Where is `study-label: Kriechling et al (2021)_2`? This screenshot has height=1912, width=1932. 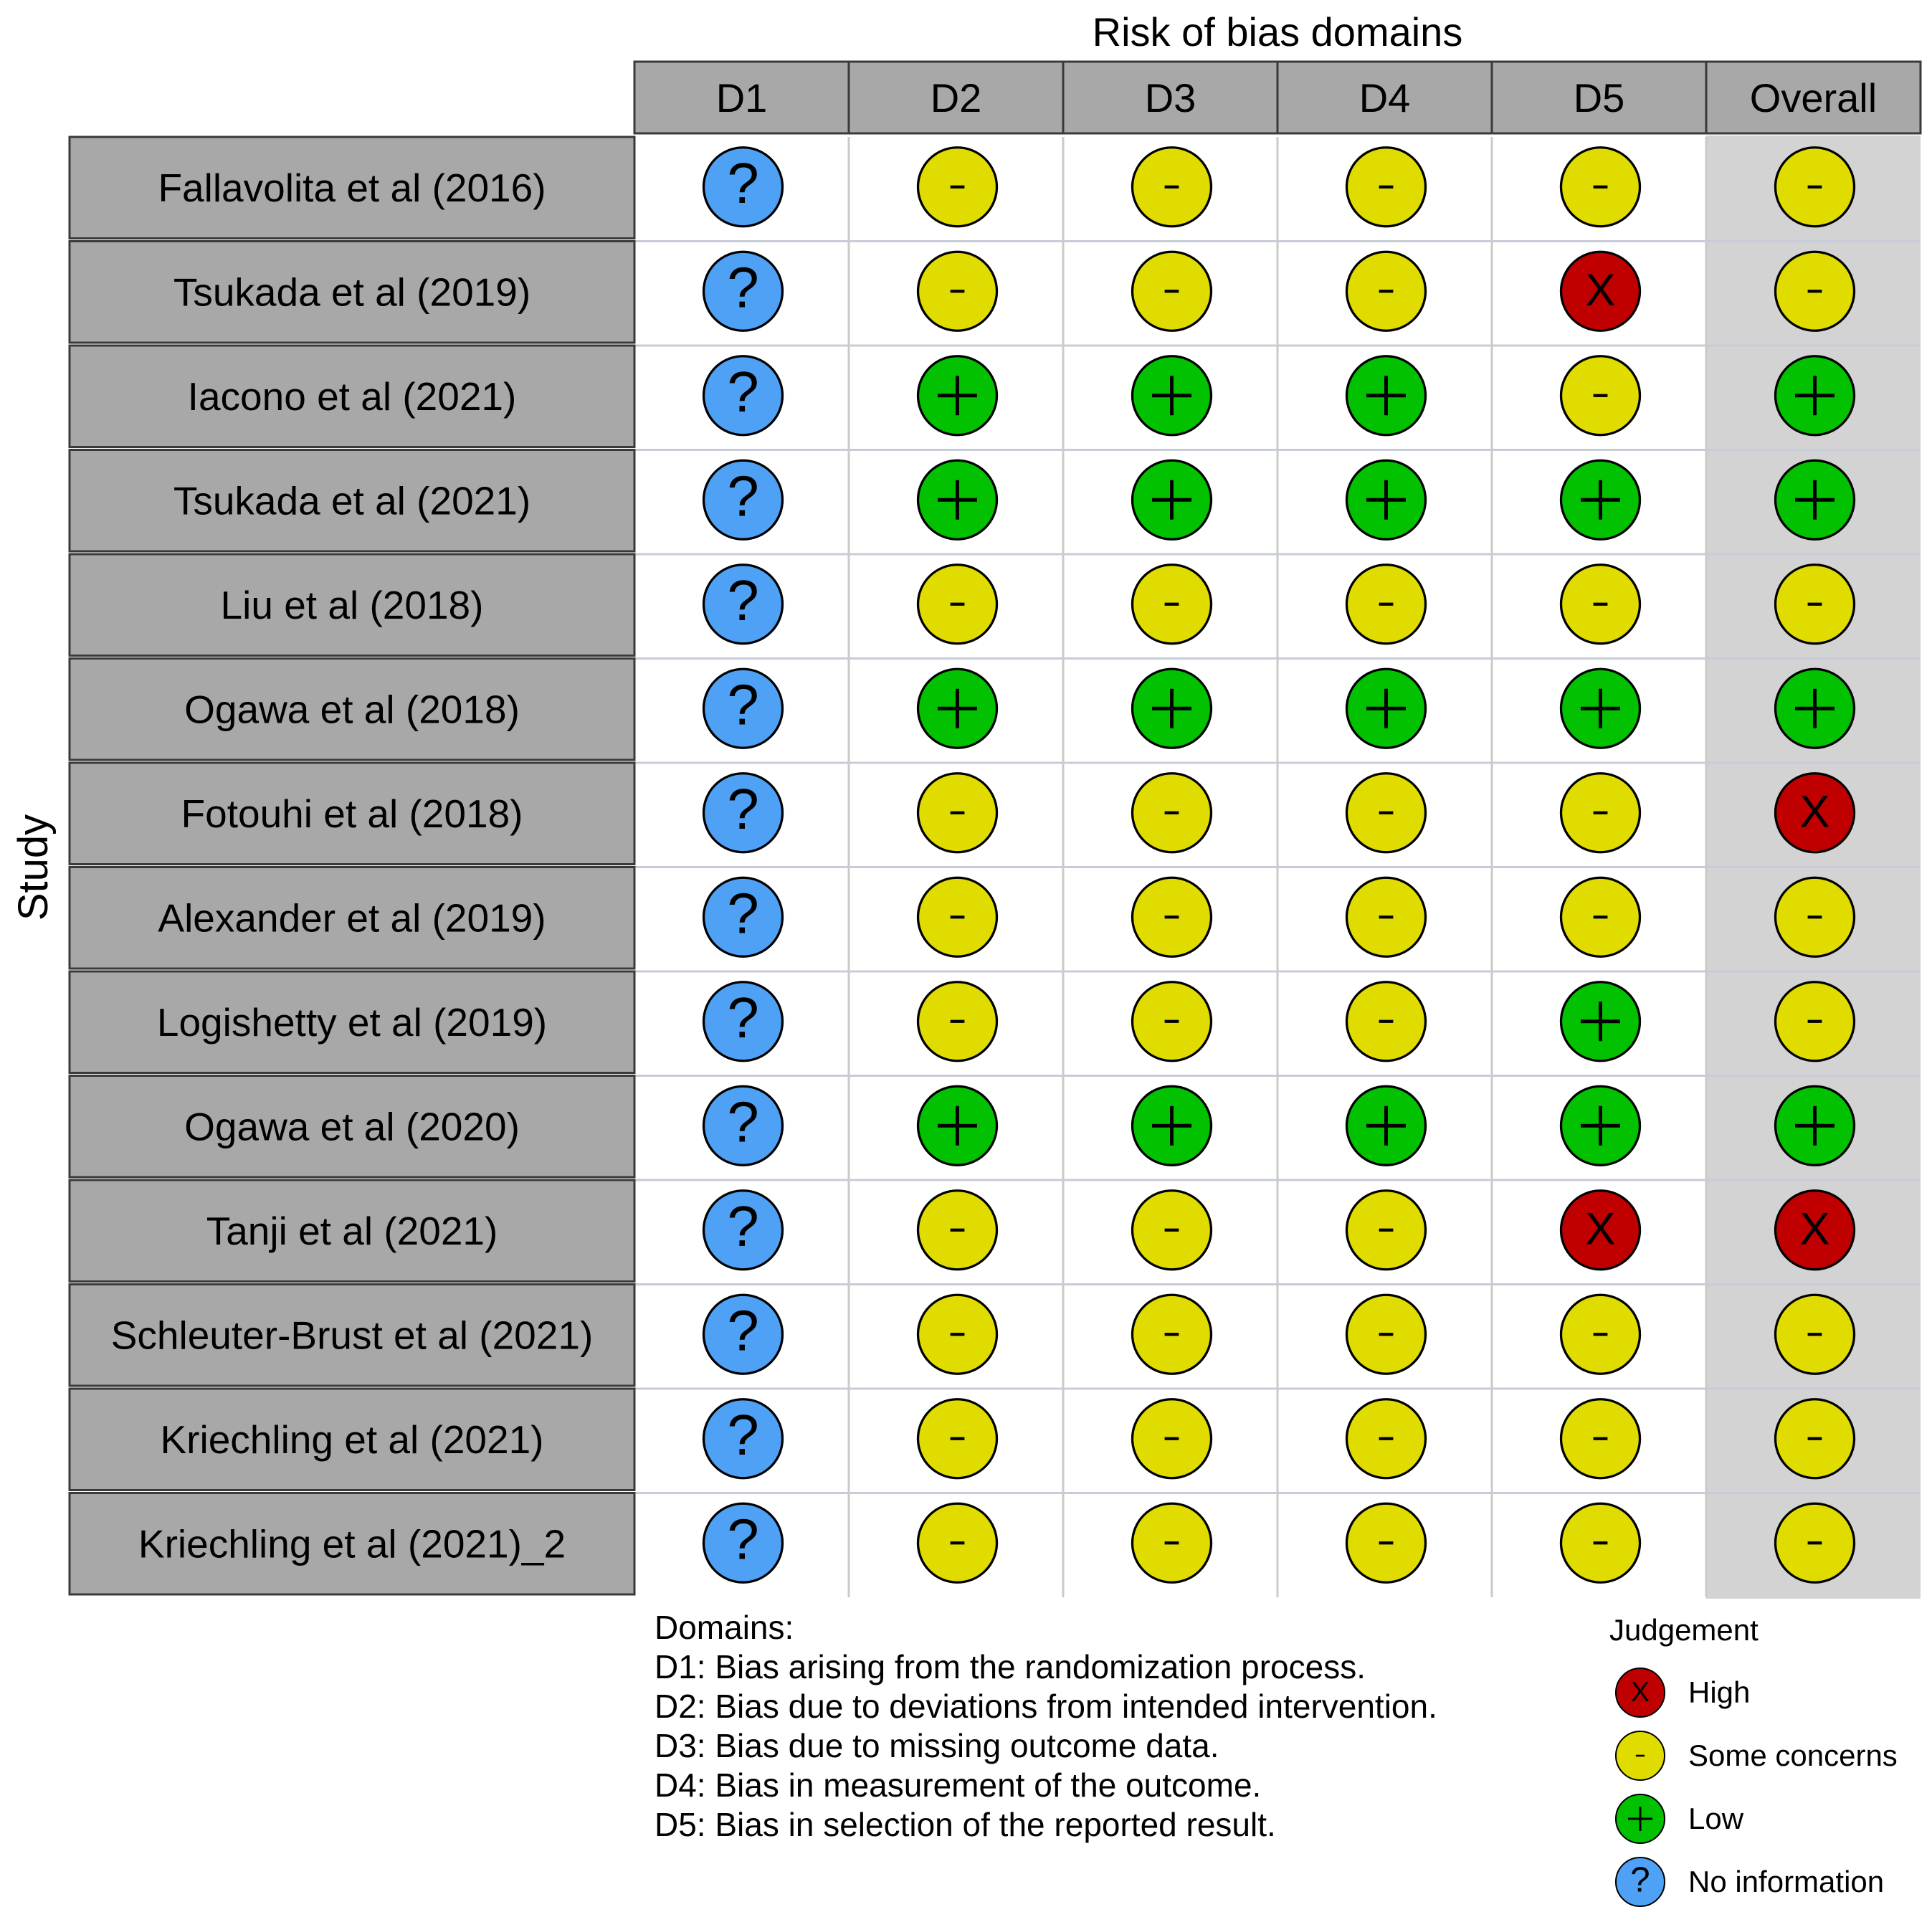
study-label: Kriechling et al (2021)_2 is located at coordinates (352, 1543).